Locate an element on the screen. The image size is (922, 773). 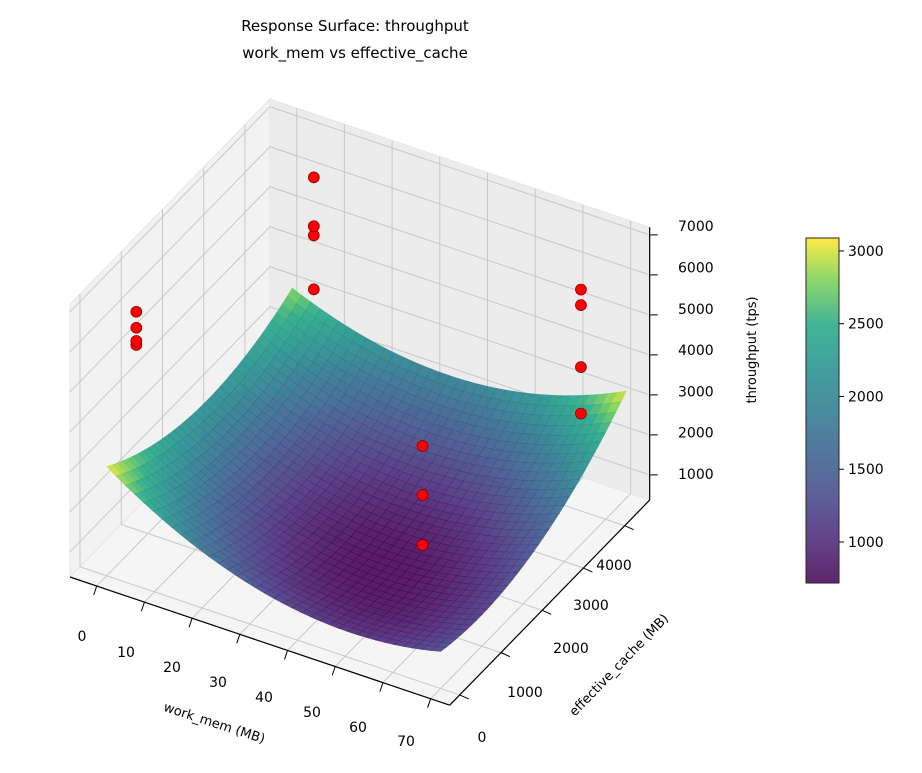
colorbar-tick-label: 2500 is located at coordinates (866, 325).